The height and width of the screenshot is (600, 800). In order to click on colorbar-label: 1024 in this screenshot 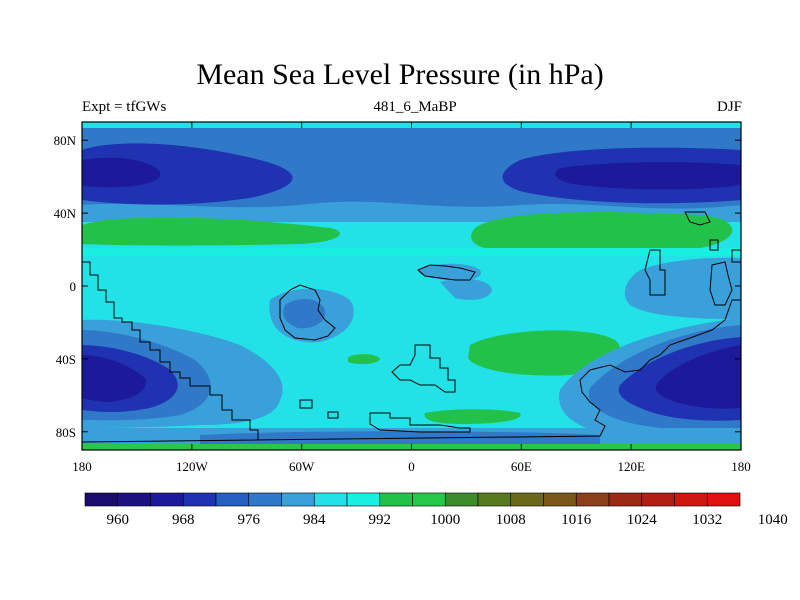, I will do `click(642, 520)`.